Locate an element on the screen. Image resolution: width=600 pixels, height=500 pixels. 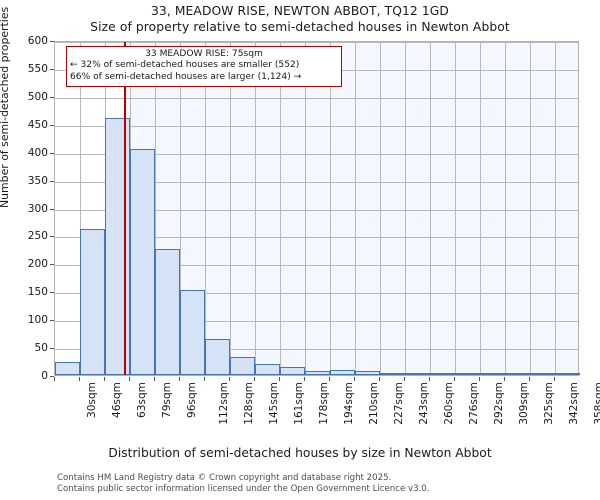
y-tick-label-150: 150 is located at coordinates (37, 292).